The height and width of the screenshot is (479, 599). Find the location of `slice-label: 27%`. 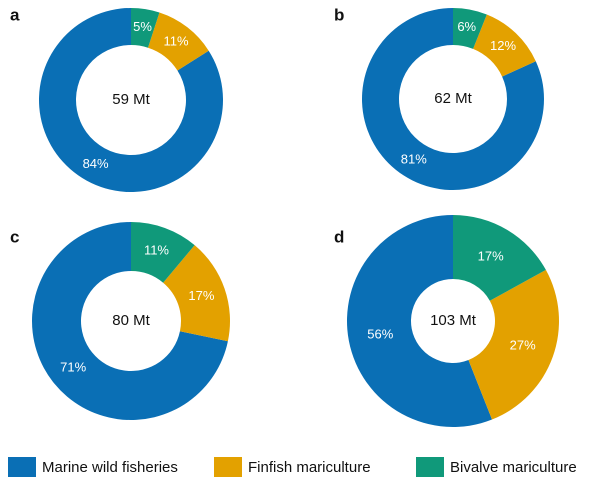

slice-label: 27% is located at coordinates (523, 345).